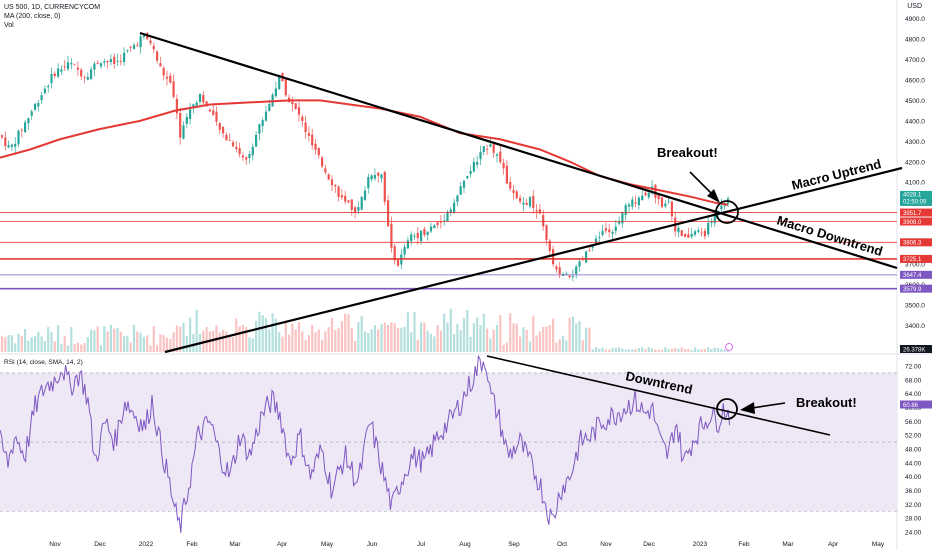  I want to click on rsi-breakout-arrow-head, so click(747, 408).